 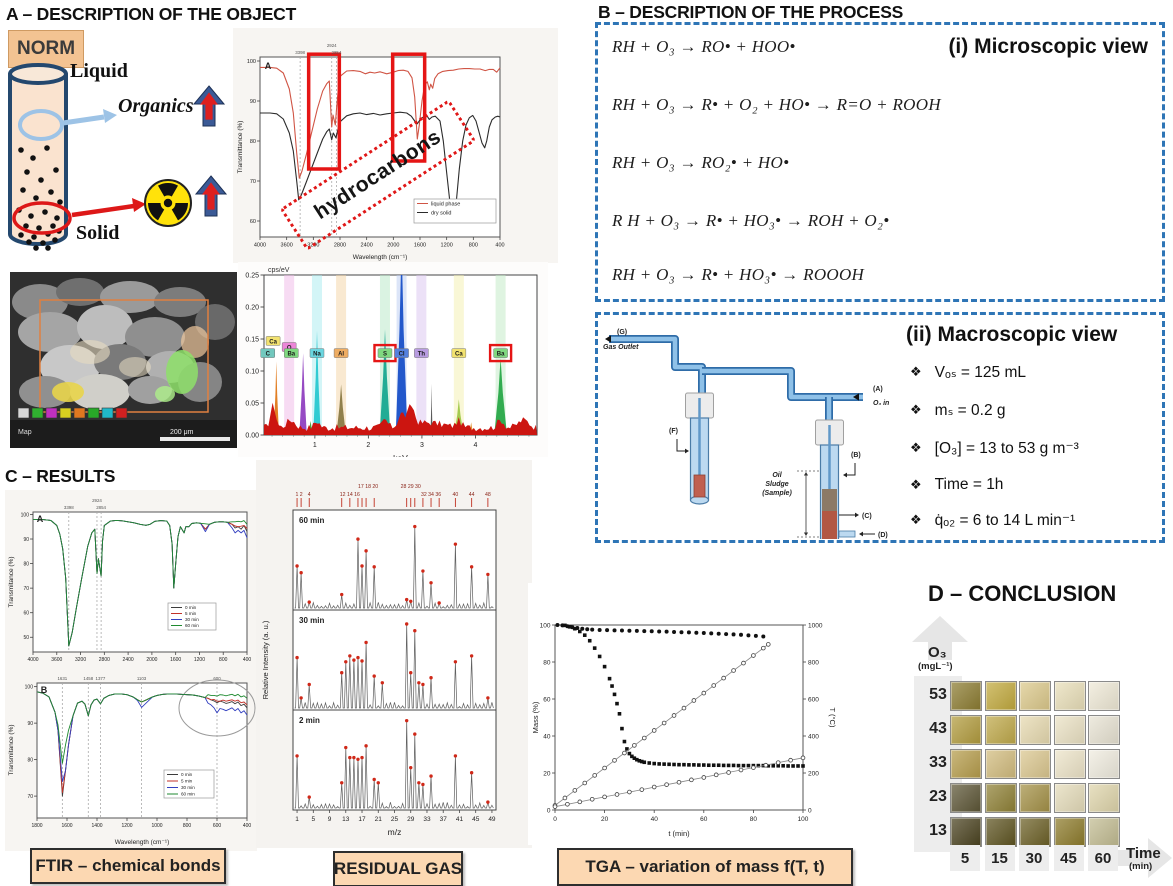 What do you see at coordinates (309, 495) in the screenshot?
I see `svg-text: 4` at bounding box center [309, 495].